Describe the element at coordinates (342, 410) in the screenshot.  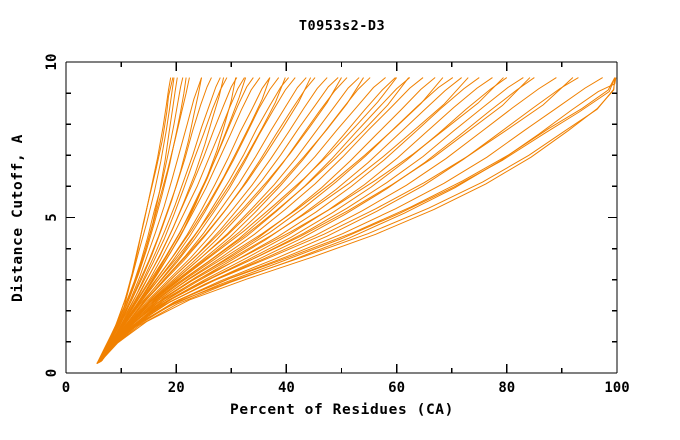
I see `x-axis-title: Percent of Residues (CA)` at that location.